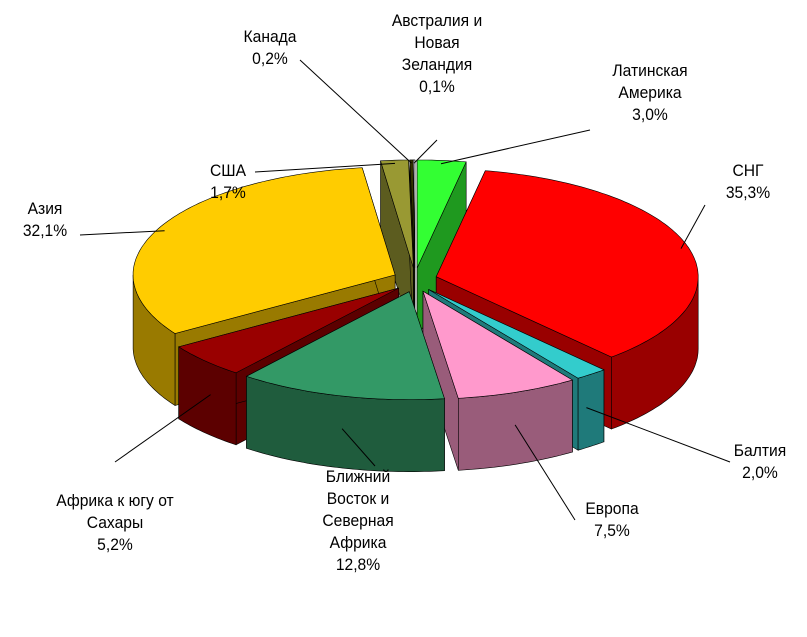  Describe the element at coordinates (612, 520) in the screenshot. I see `slice-label: Европа 7,5%` at that location.